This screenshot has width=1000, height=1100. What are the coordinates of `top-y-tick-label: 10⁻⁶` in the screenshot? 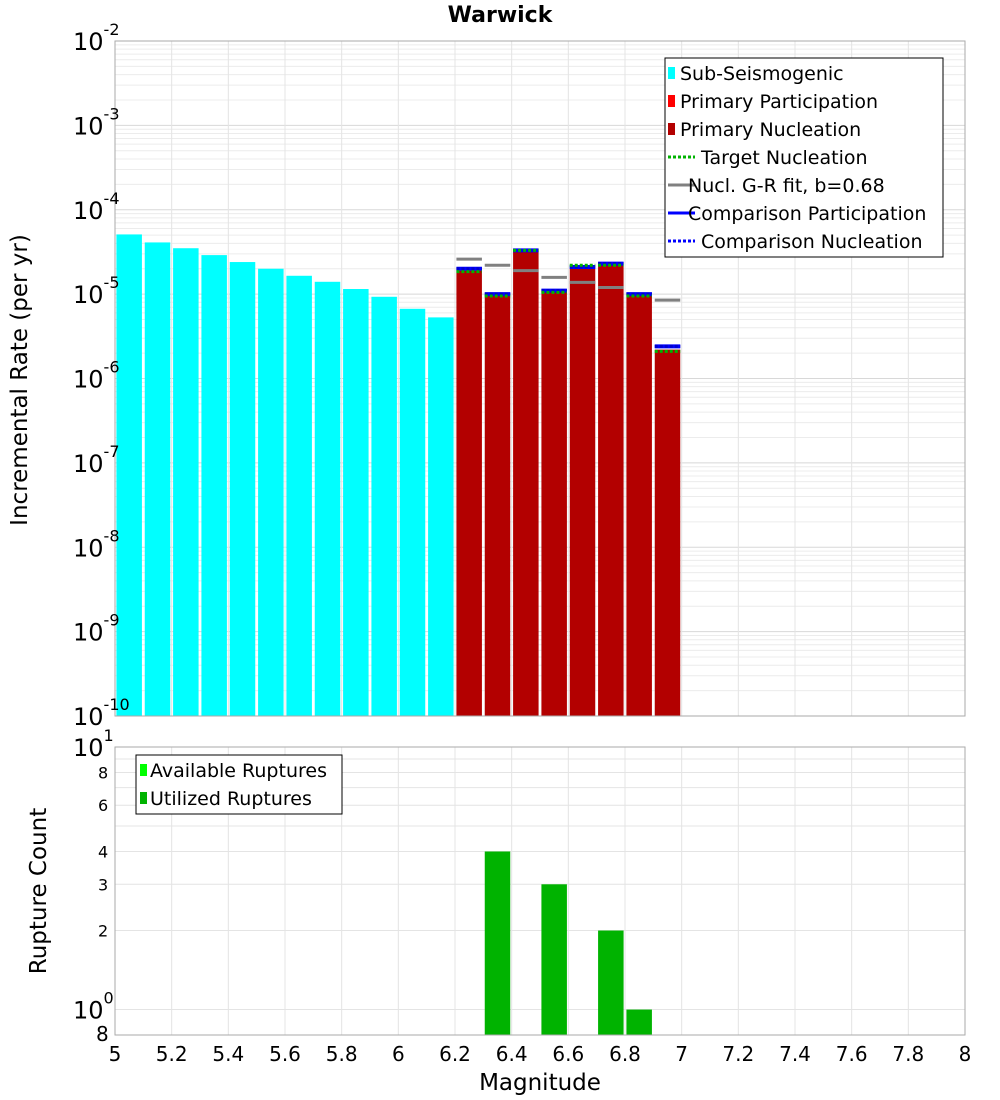 It's located at (96, 376).